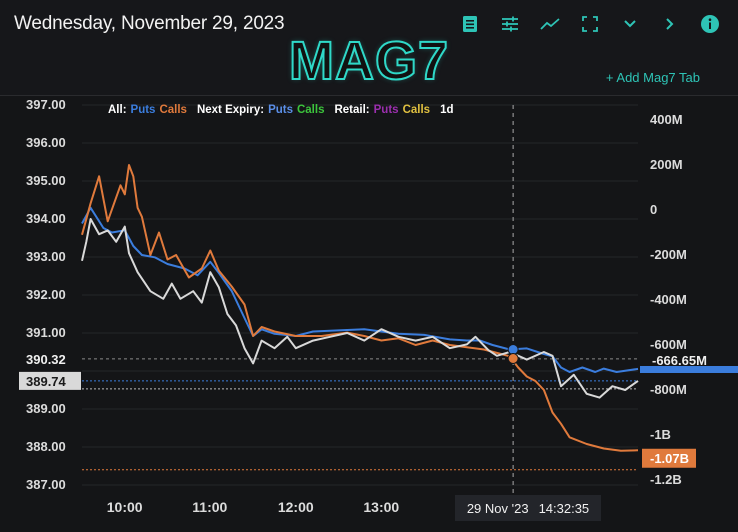 Image resolution: width=738 pixels, height=532 pixels. I want to click on x-axis-tick-label: 12:00, so click(296, 507).